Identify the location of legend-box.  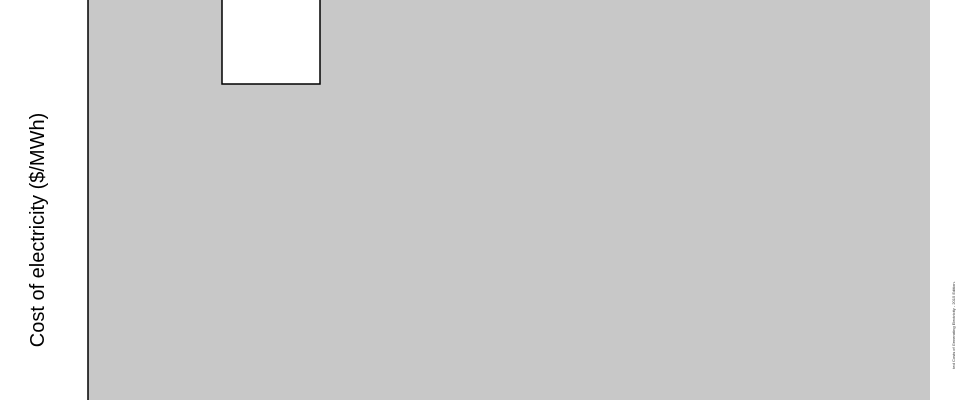
(271, 42).